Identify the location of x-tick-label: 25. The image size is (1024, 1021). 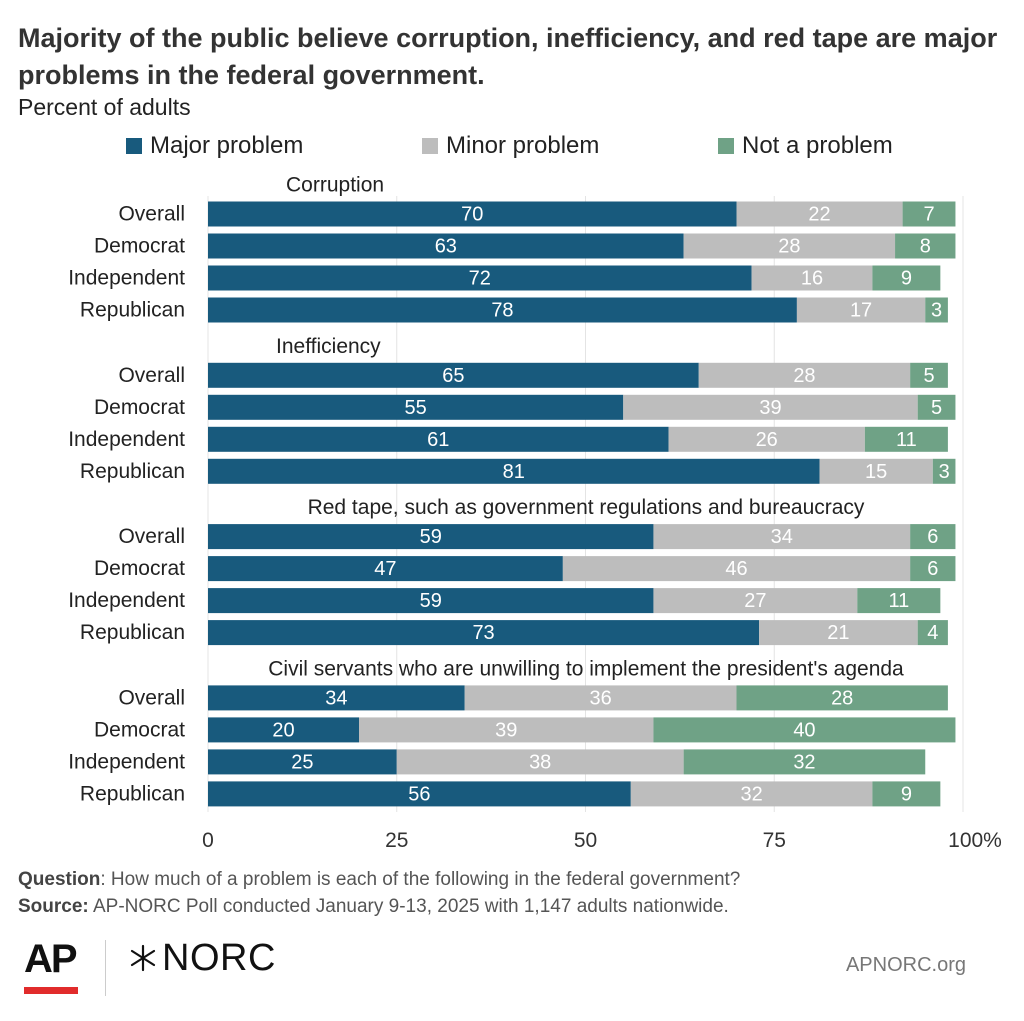
(396, 840).